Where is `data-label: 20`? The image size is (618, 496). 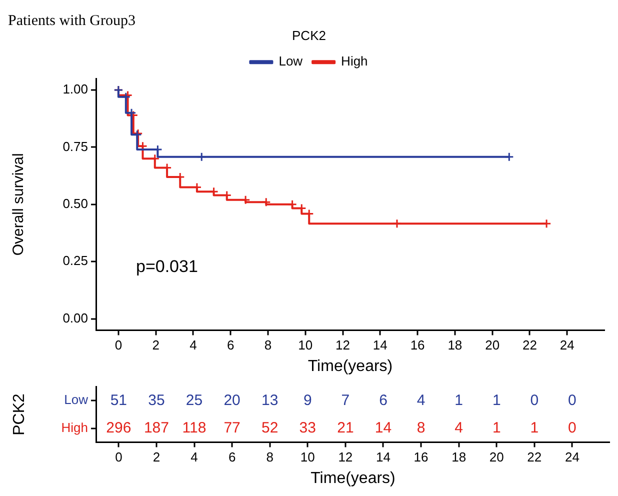
data-label: 20 is located at coordinates (232, 400).